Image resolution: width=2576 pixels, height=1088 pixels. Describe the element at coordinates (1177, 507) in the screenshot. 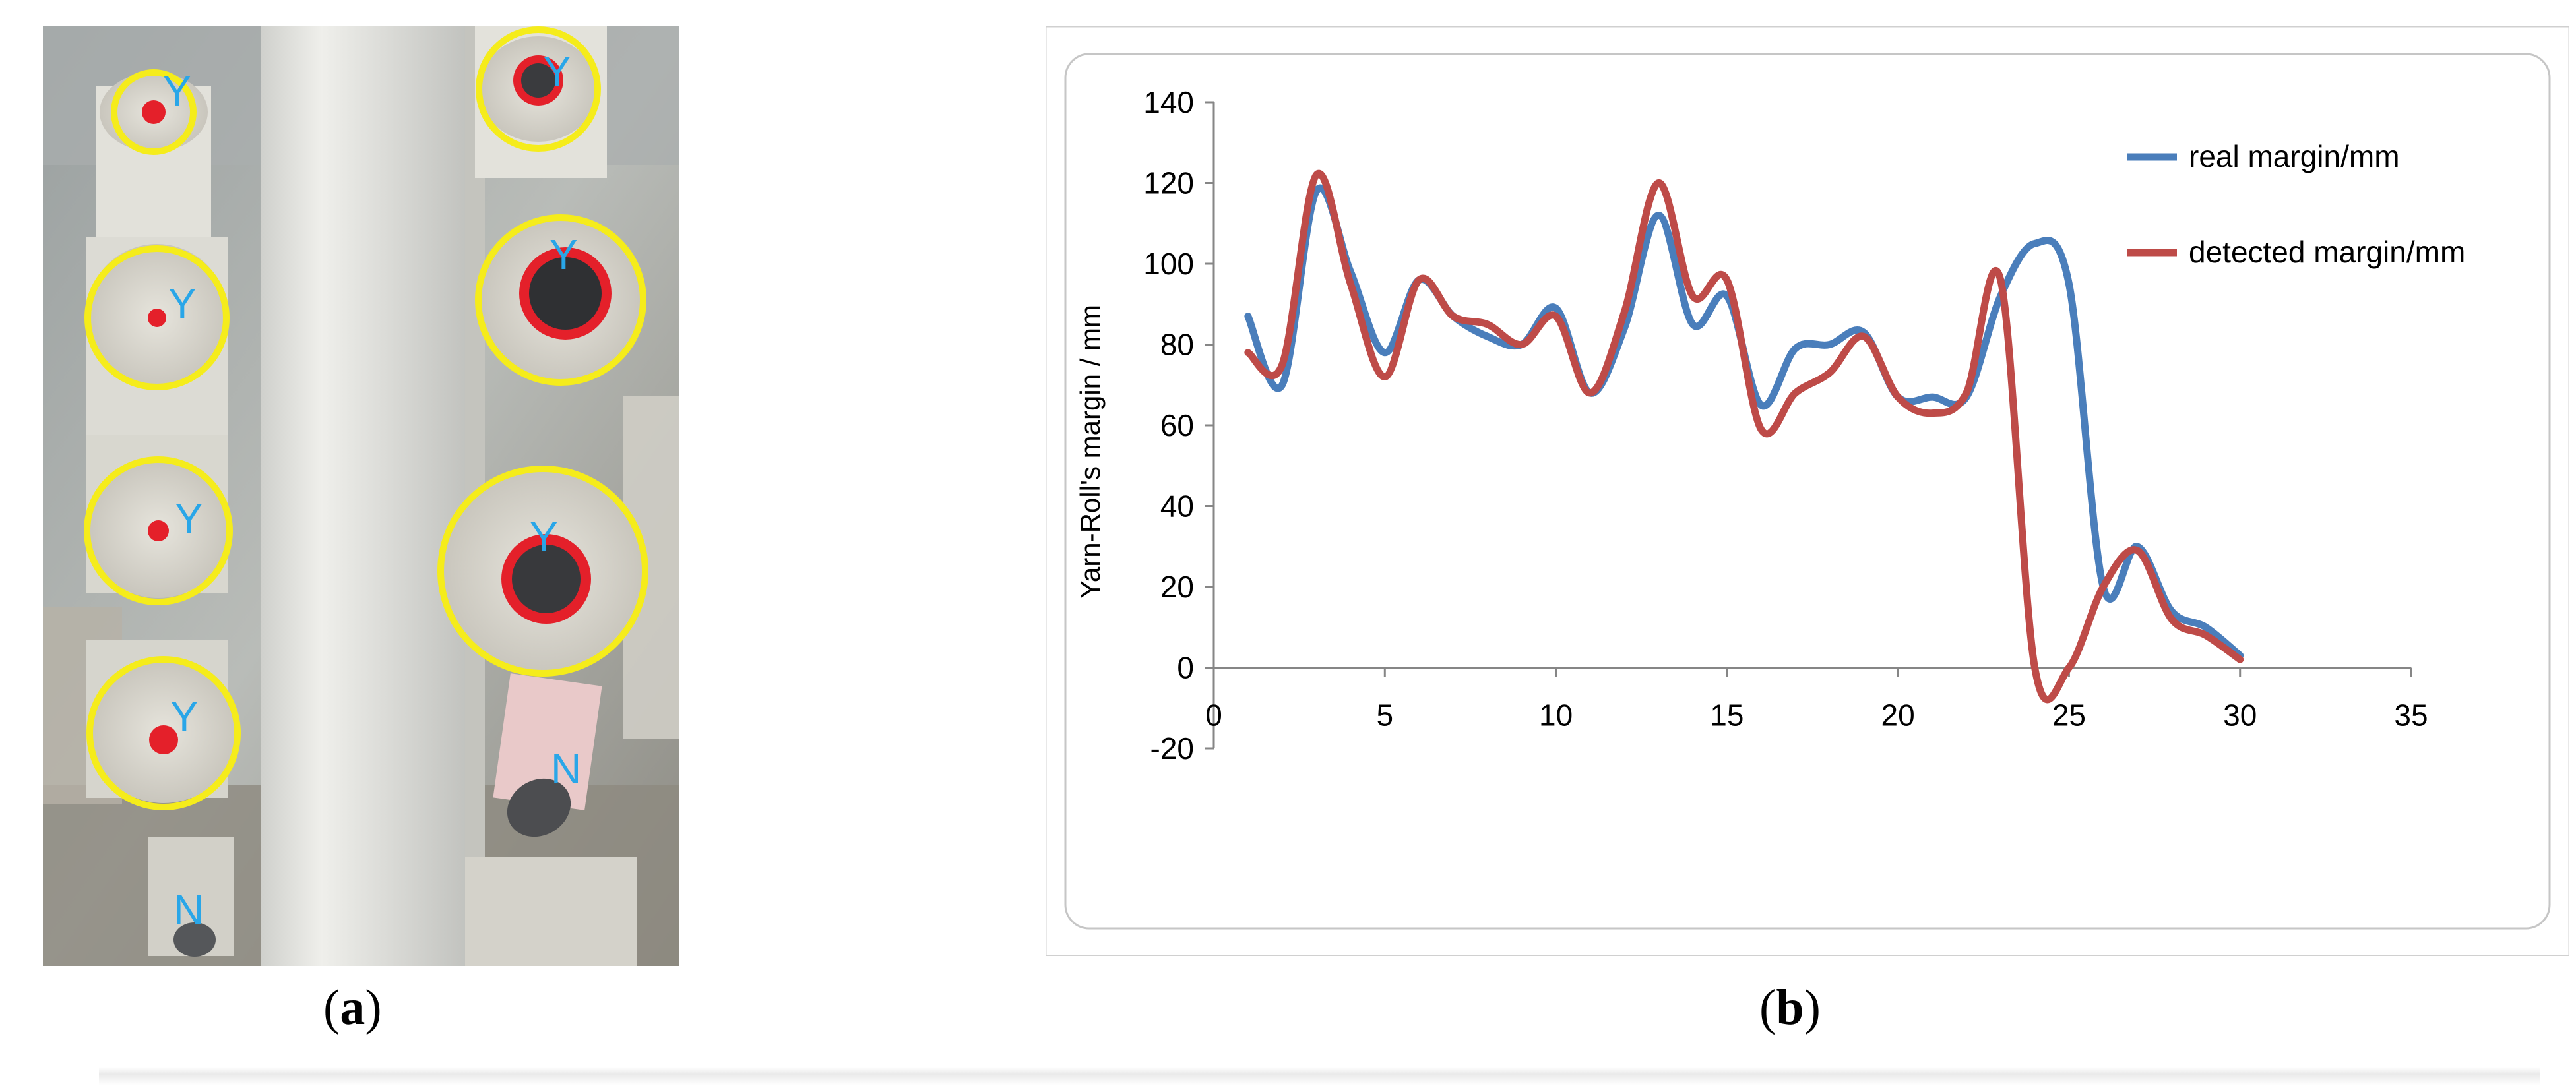

I see `y-tick-label: 40` at that location.